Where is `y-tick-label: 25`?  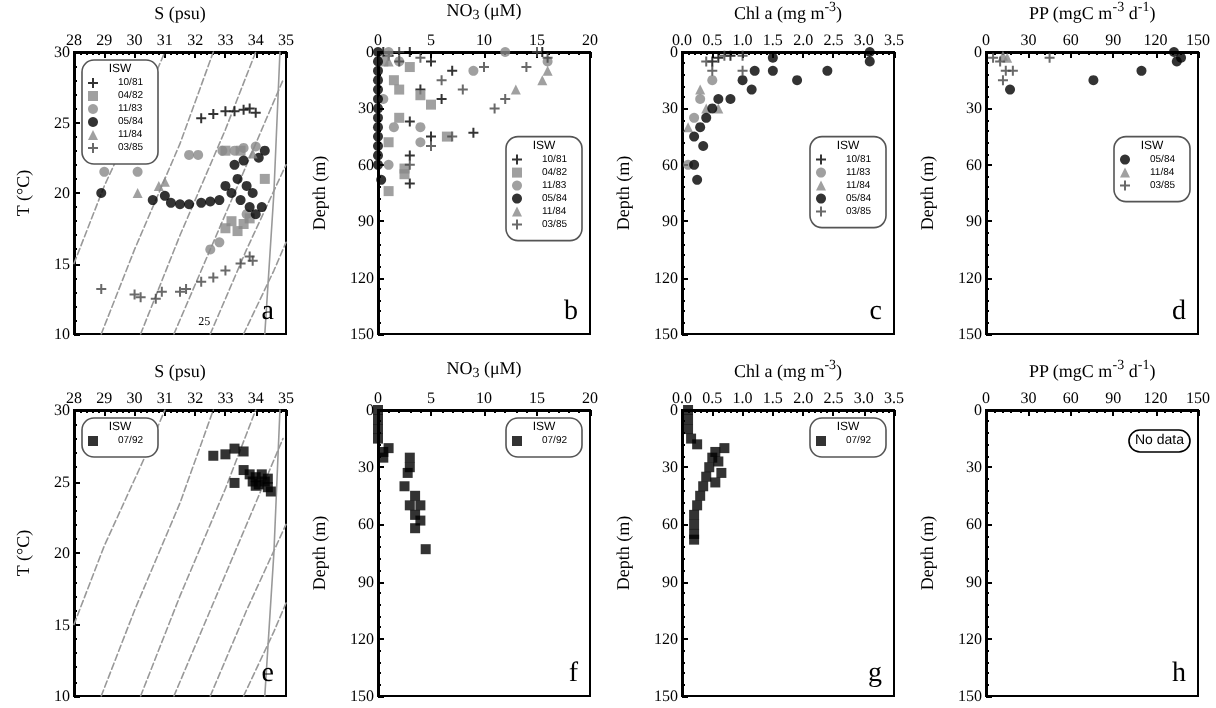
y-tick-label: 25 is located at coordinates (62, 481).